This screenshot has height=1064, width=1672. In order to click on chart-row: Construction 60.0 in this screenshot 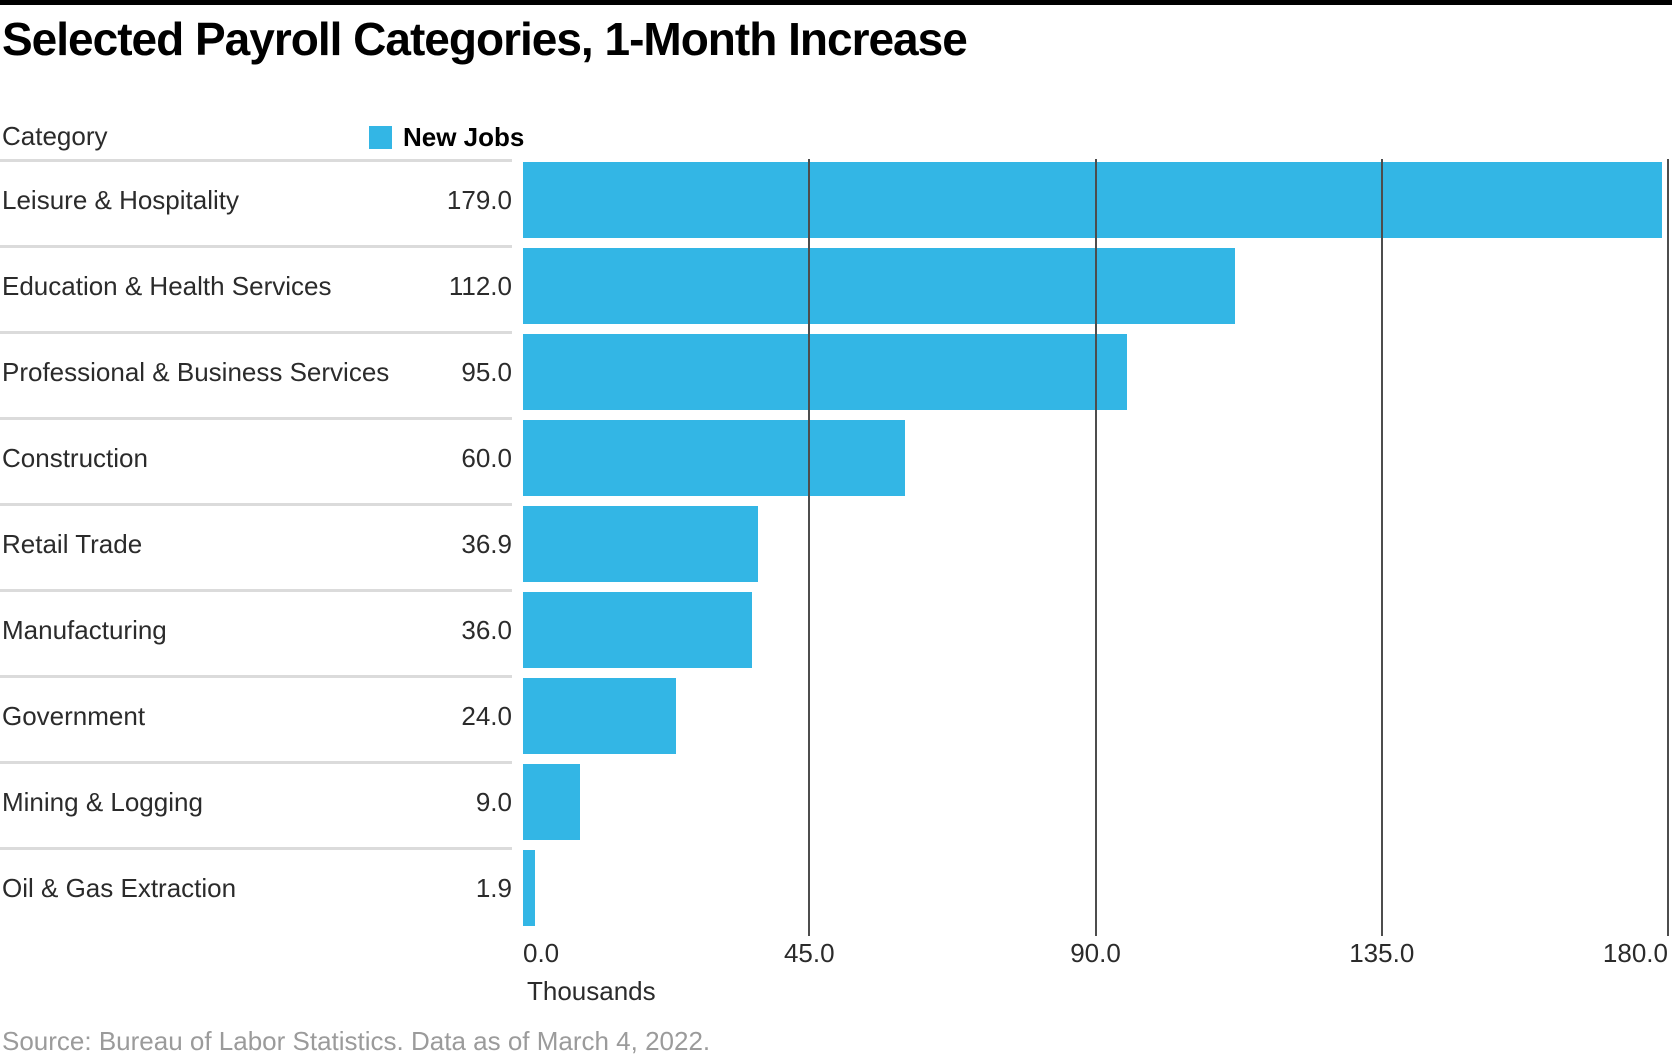, I will do `click(836, 460)`.